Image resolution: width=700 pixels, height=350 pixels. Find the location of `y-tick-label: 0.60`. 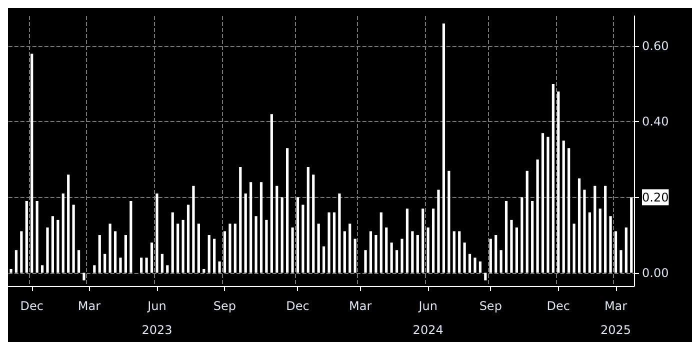

y-tick-label: 0.60 is located at coordinates (655, 46).